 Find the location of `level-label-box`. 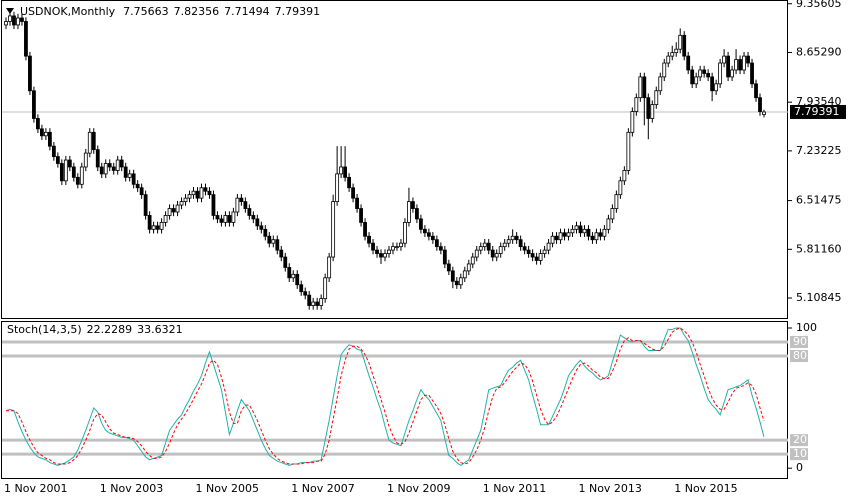

level-label-box is located at coordinates (799, 454).